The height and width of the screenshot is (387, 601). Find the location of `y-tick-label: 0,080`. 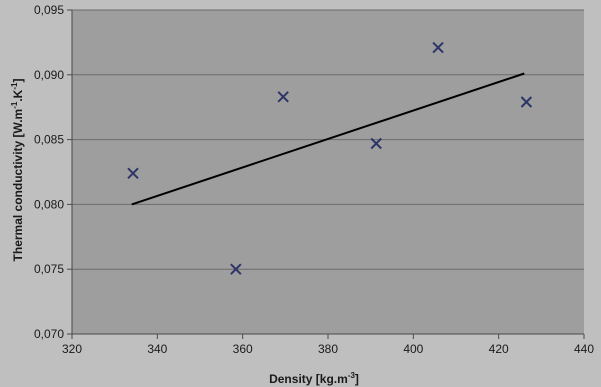

y-tick-label: 0,080 is located at coordinates (49, 204).